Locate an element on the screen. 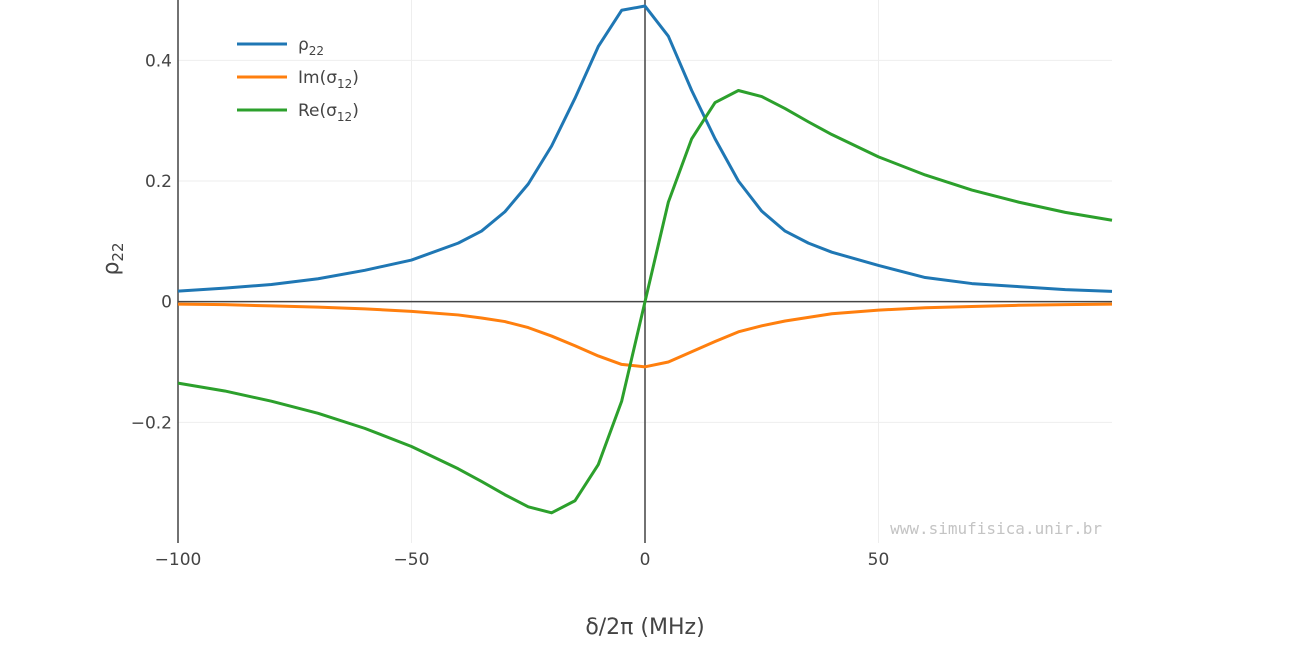  legend-item-re_sigma12: Re(σ12) is located at coordinates (298, 112).